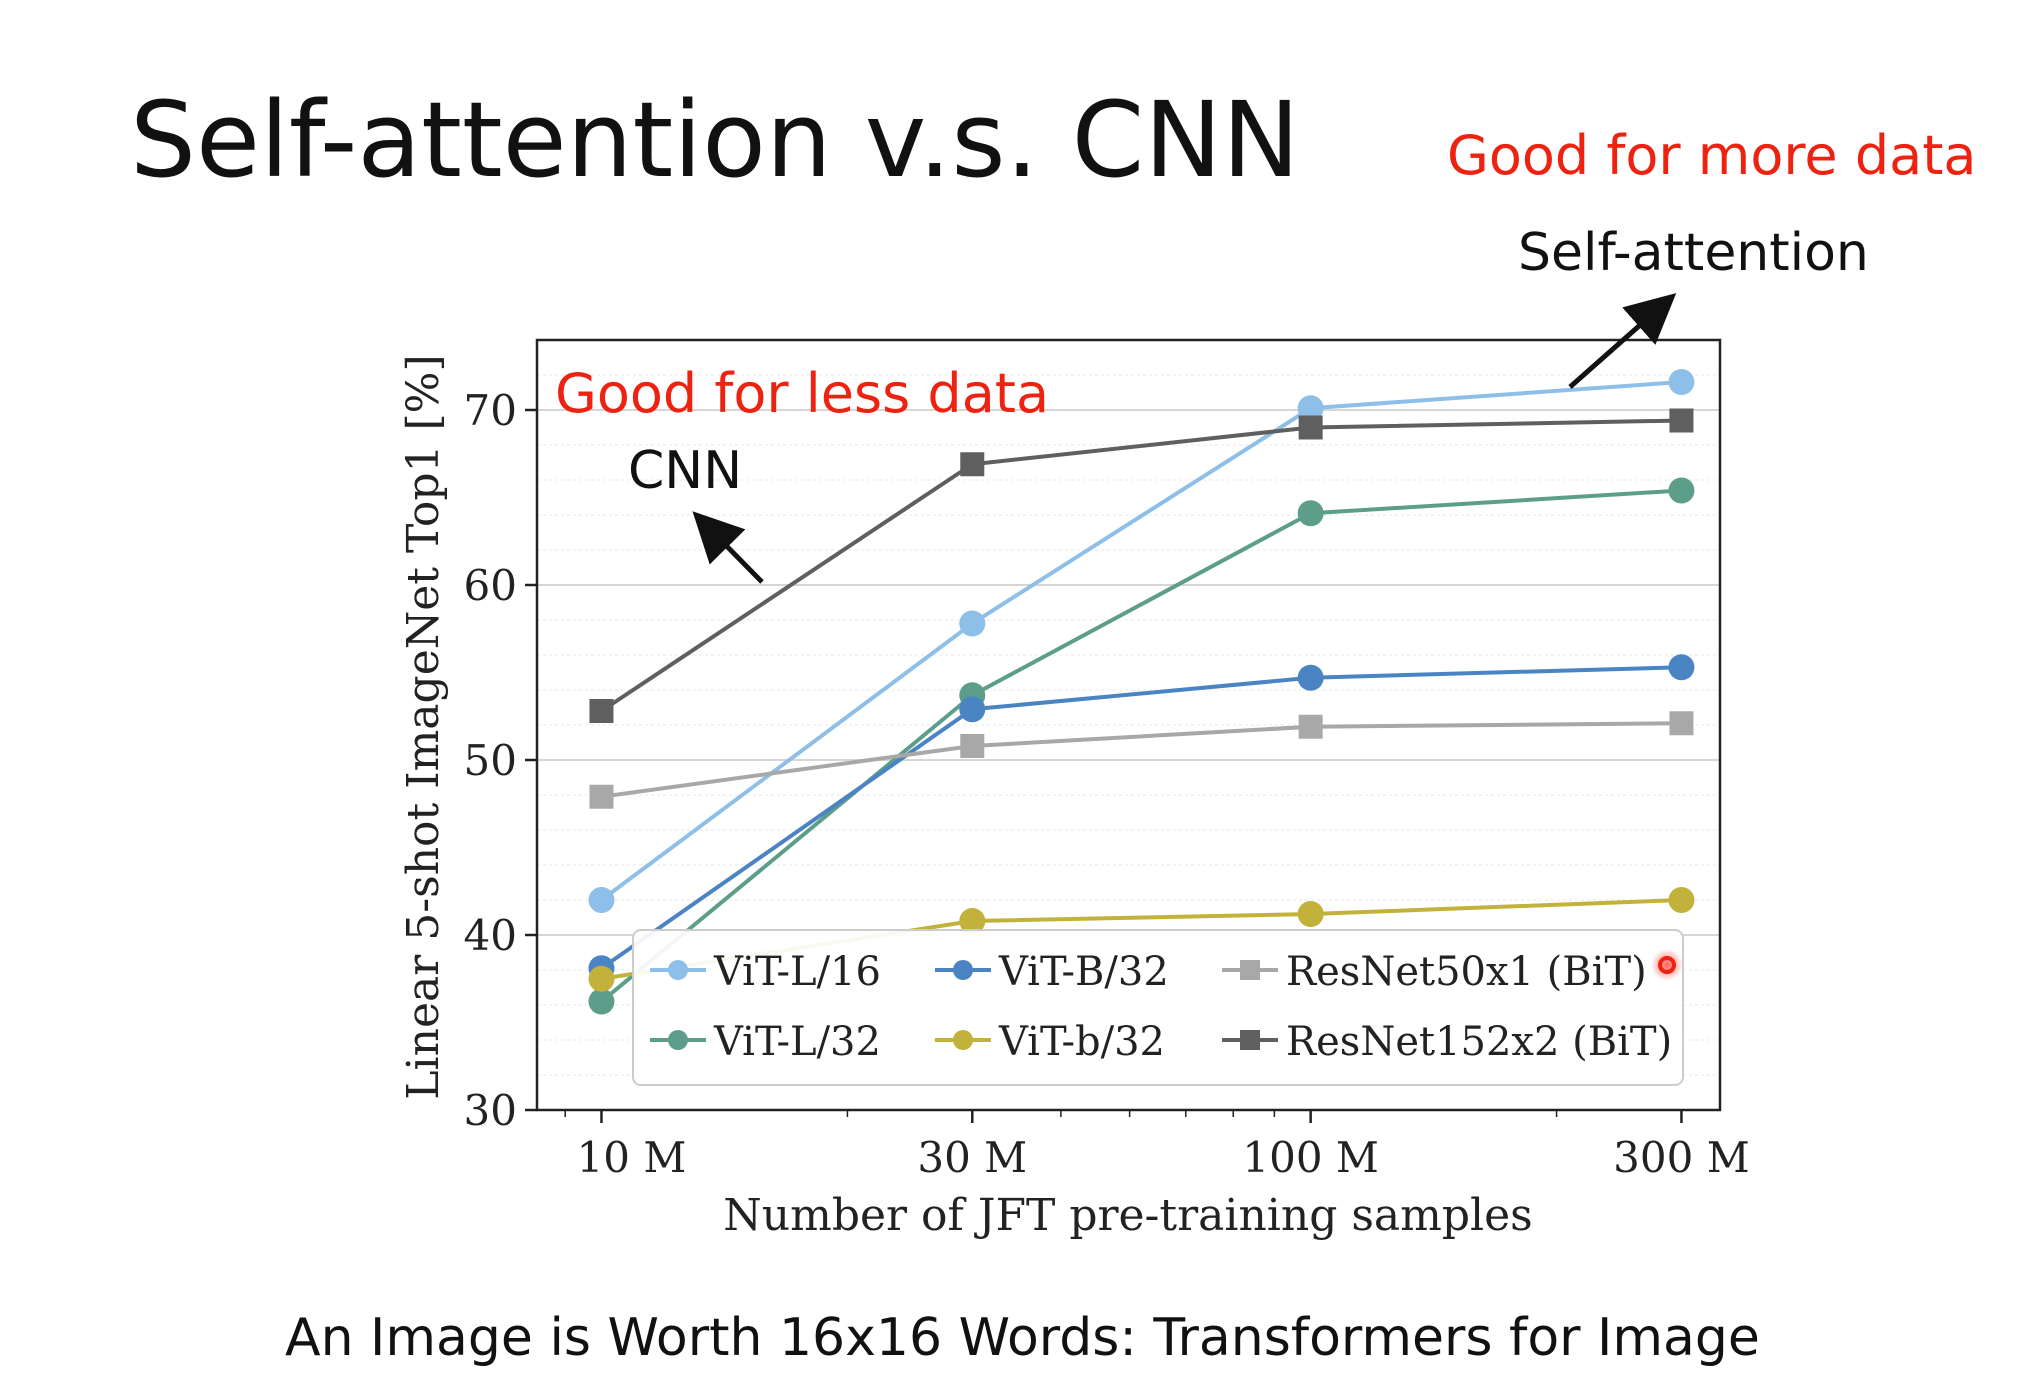 This screenshot has height=1382, width=2039. Describe the element at coordinates (490, 935) in the screenshot. I see `y-tick-label: 40` at that location.